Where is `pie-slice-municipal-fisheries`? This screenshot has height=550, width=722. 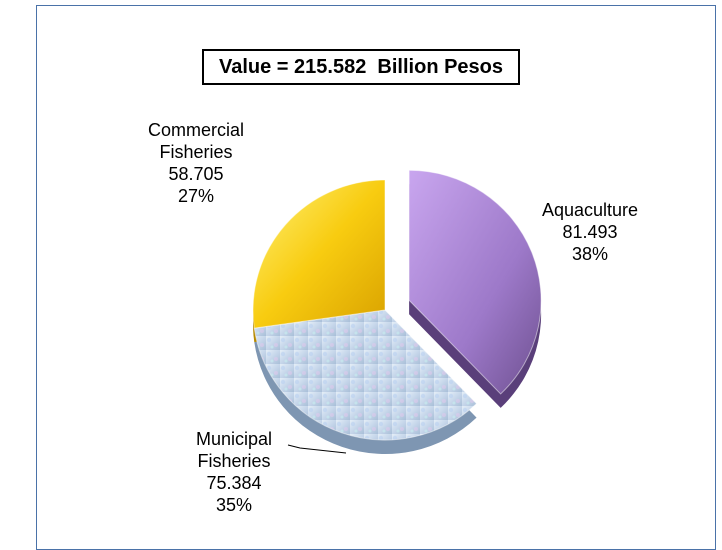
pie-slice-municipal-fisheries is located at coordinates (365, 375).